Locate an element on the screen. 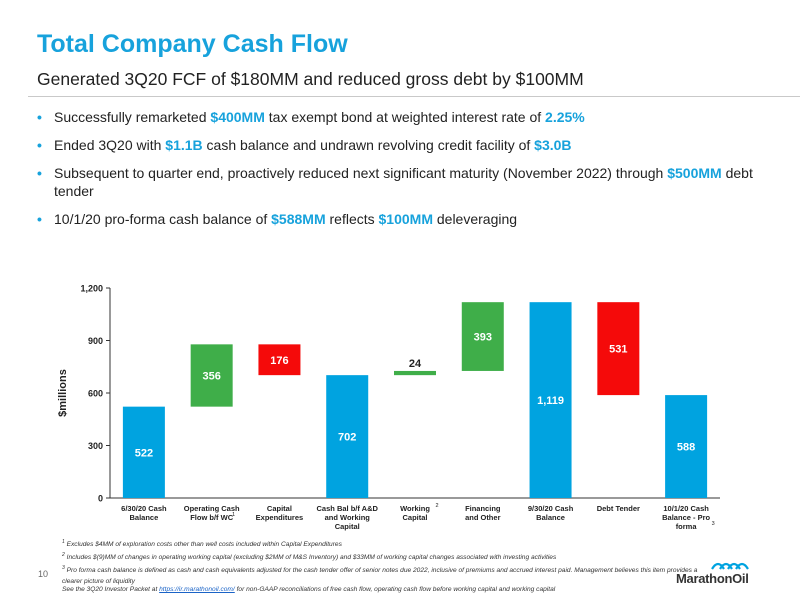 This screenshot has width=800, height=600. x-tick-footnote-ref: 3 is located at coordinates (713, 524).